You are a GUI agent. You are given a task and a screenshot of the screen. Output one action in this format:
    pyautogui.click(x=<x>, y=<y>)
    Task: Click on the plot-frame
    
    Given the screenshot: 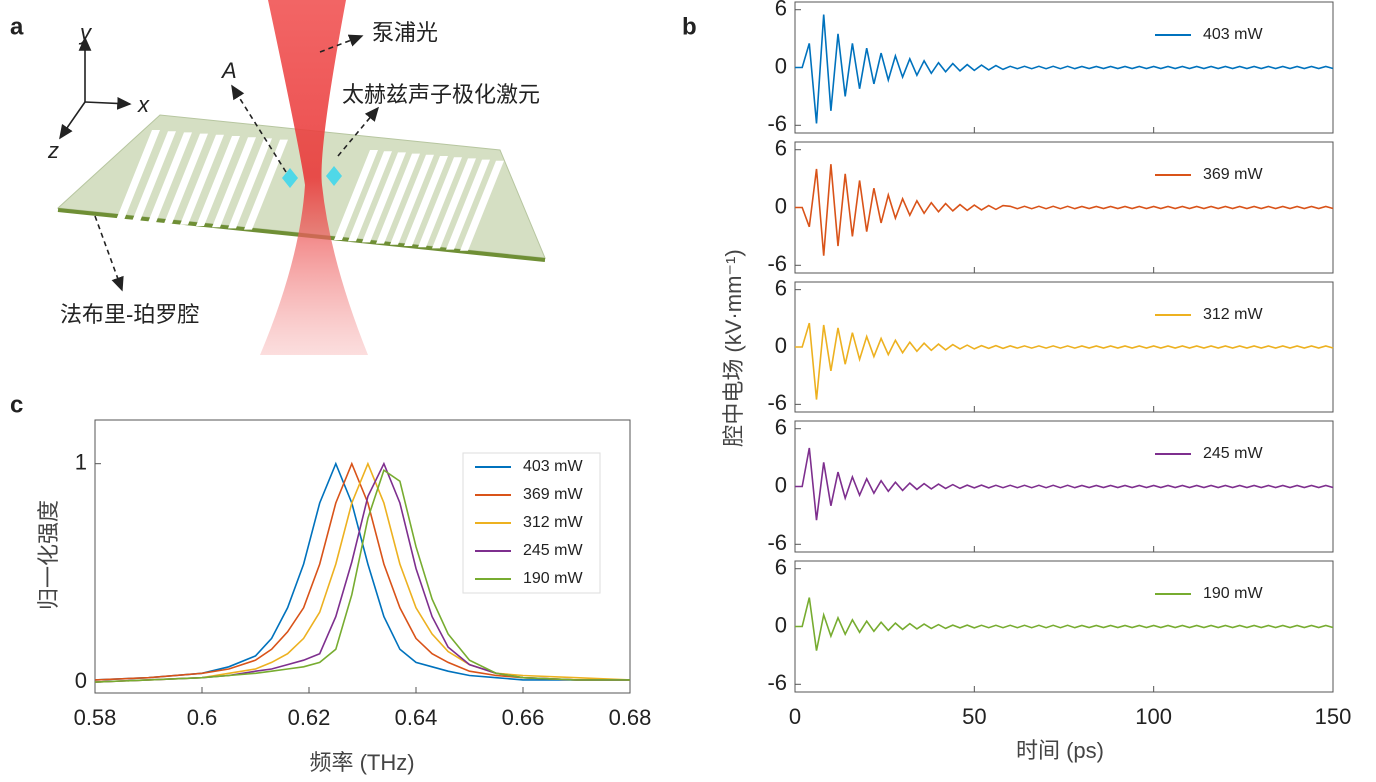 What is the action you would take?
    pyautogui.click(x=362, y=556)
    